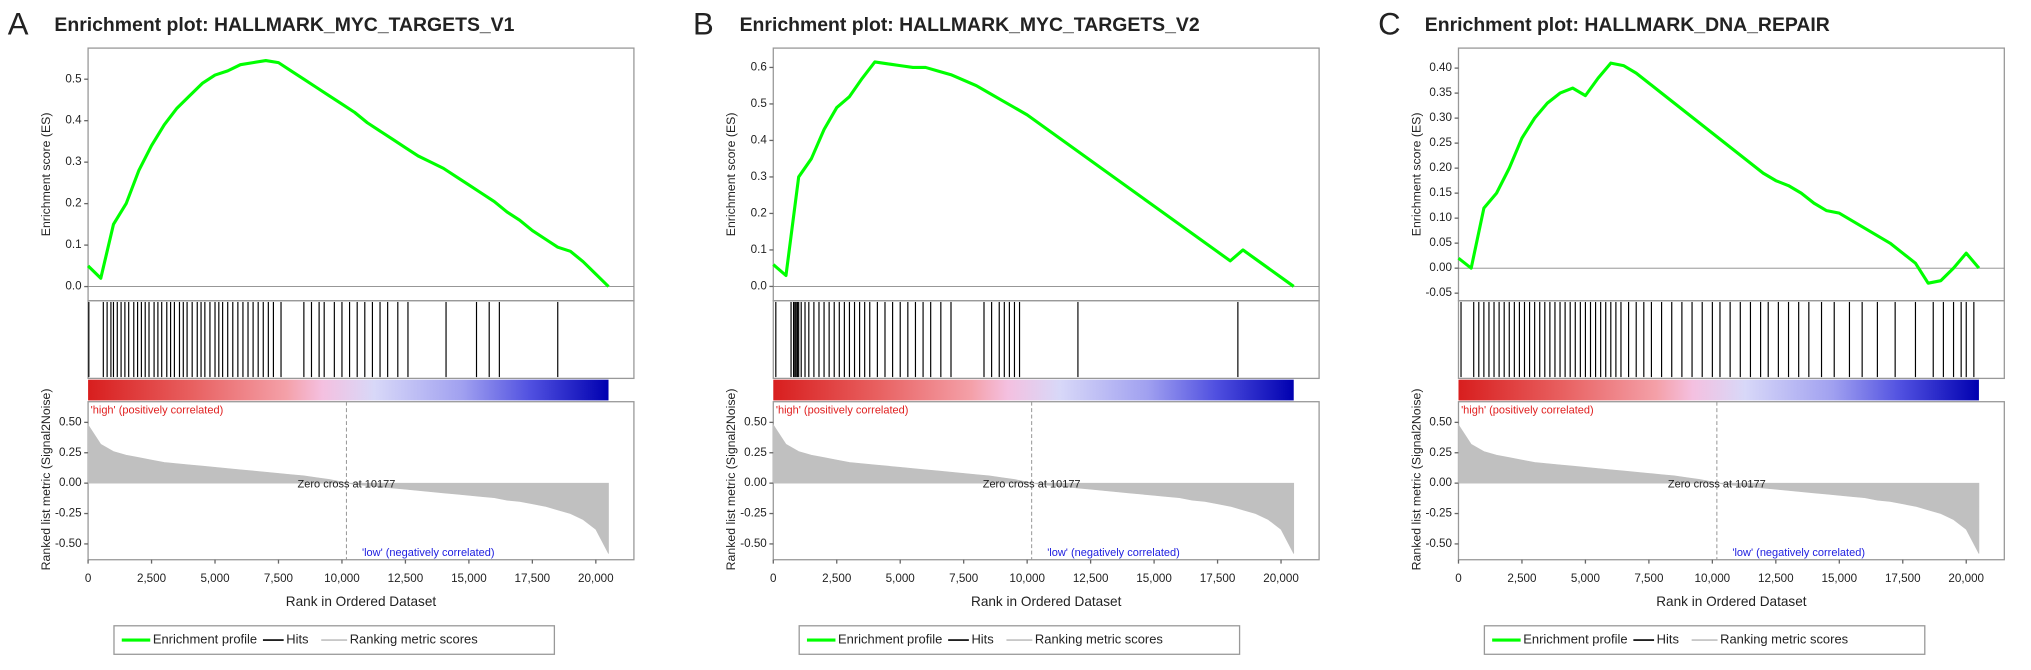  What do you see at coordinates (1389, 23) in the screenshot?
I see `panel-letter: C` at bounding box center [1389, 23].